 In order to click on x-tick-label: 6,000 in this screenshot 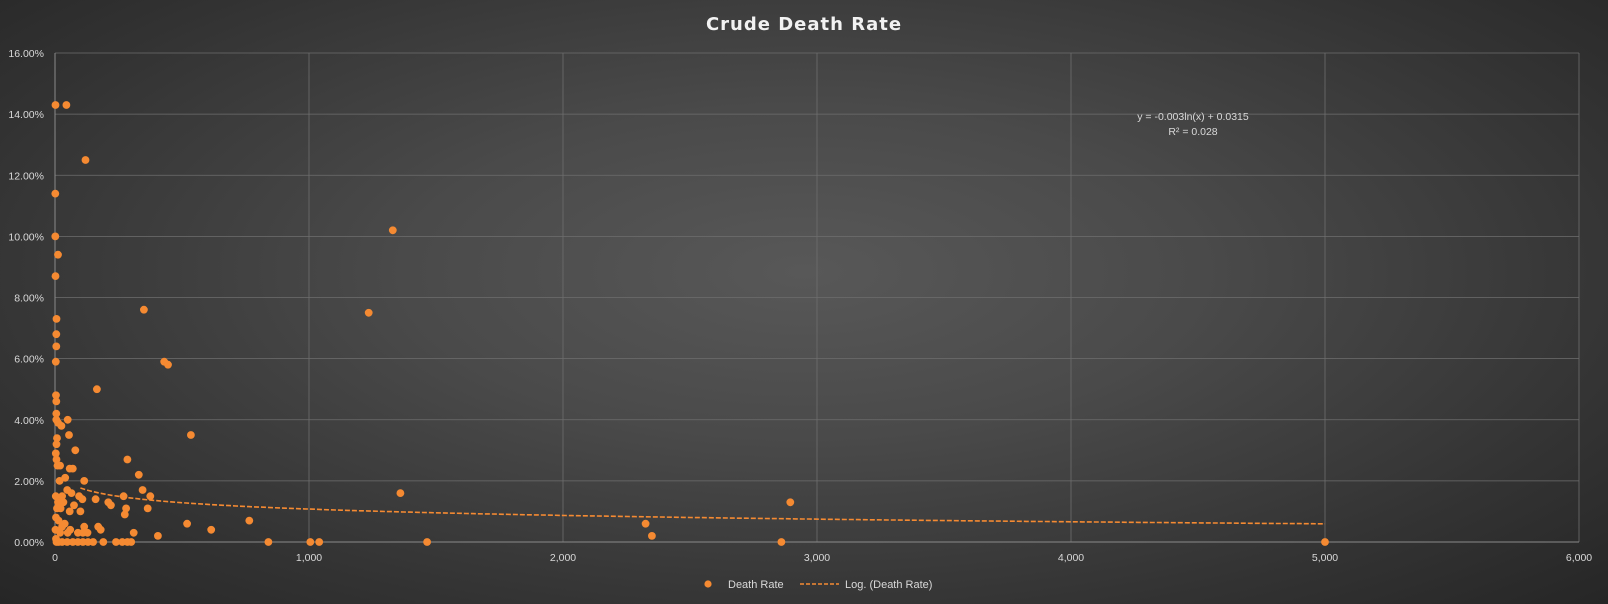, I will do `click(1579, 558)`.